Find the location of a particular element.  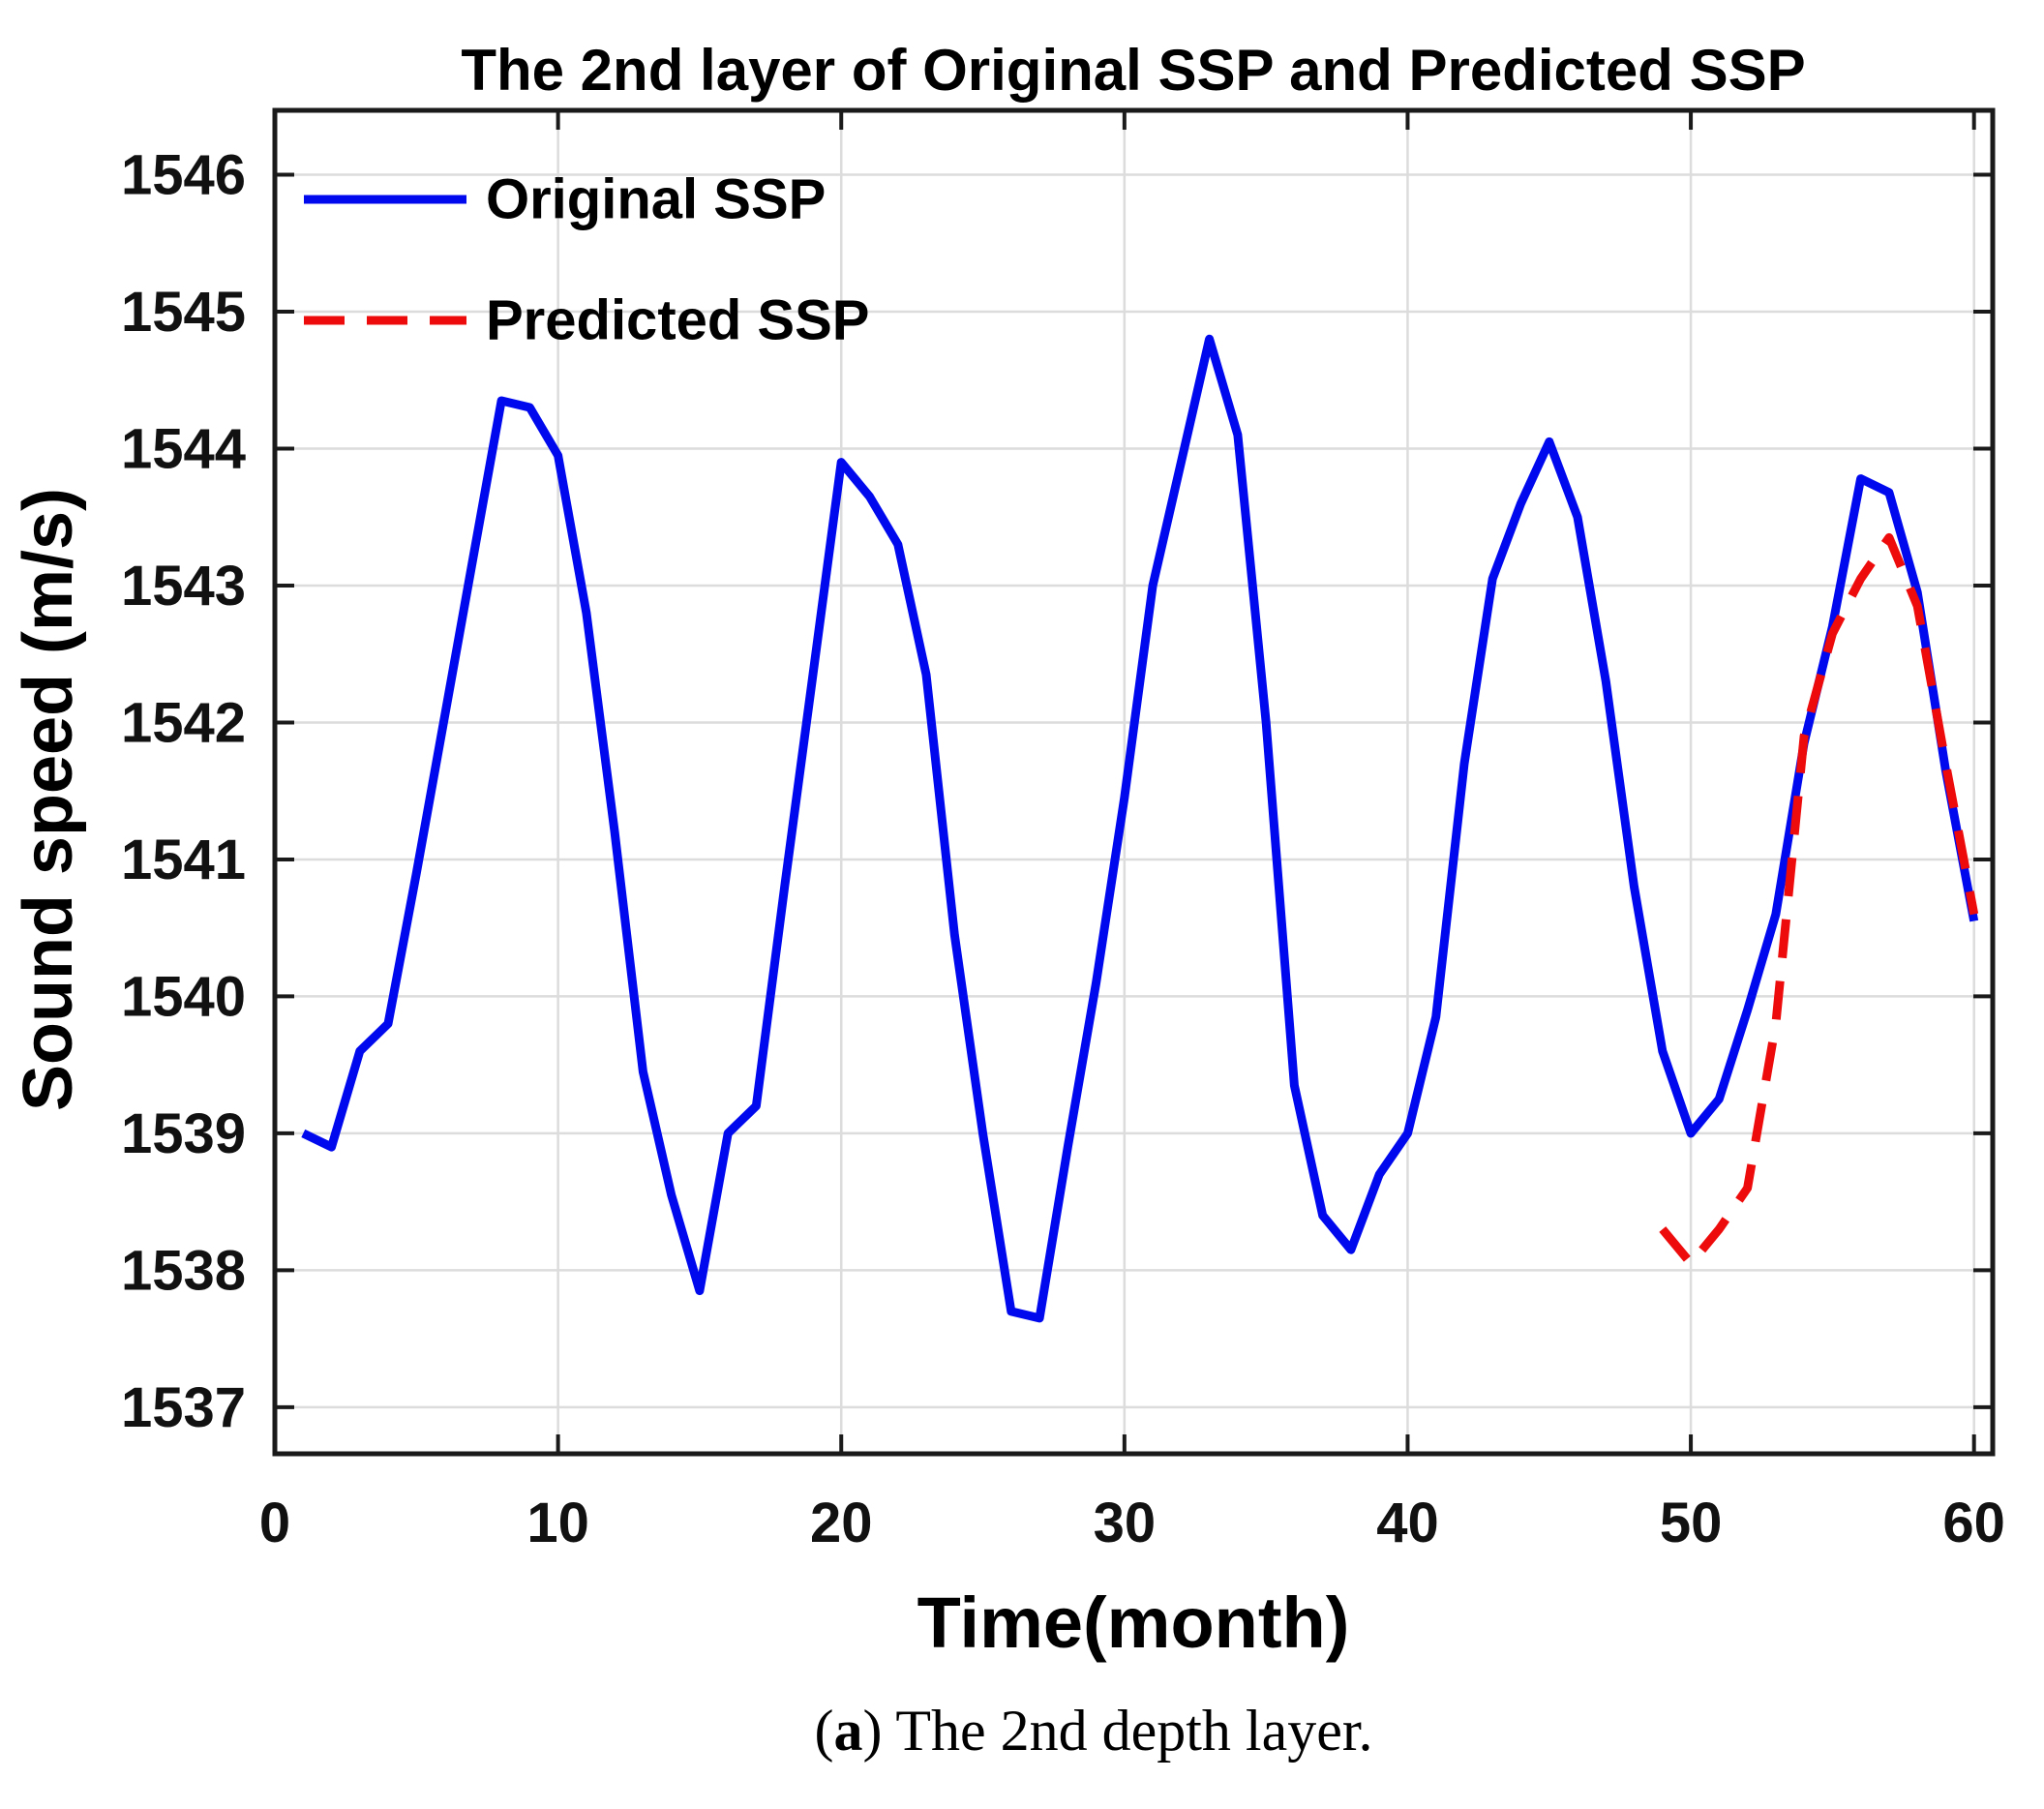

x-tick-label: 30 is located at coordinates (1125, 1523).